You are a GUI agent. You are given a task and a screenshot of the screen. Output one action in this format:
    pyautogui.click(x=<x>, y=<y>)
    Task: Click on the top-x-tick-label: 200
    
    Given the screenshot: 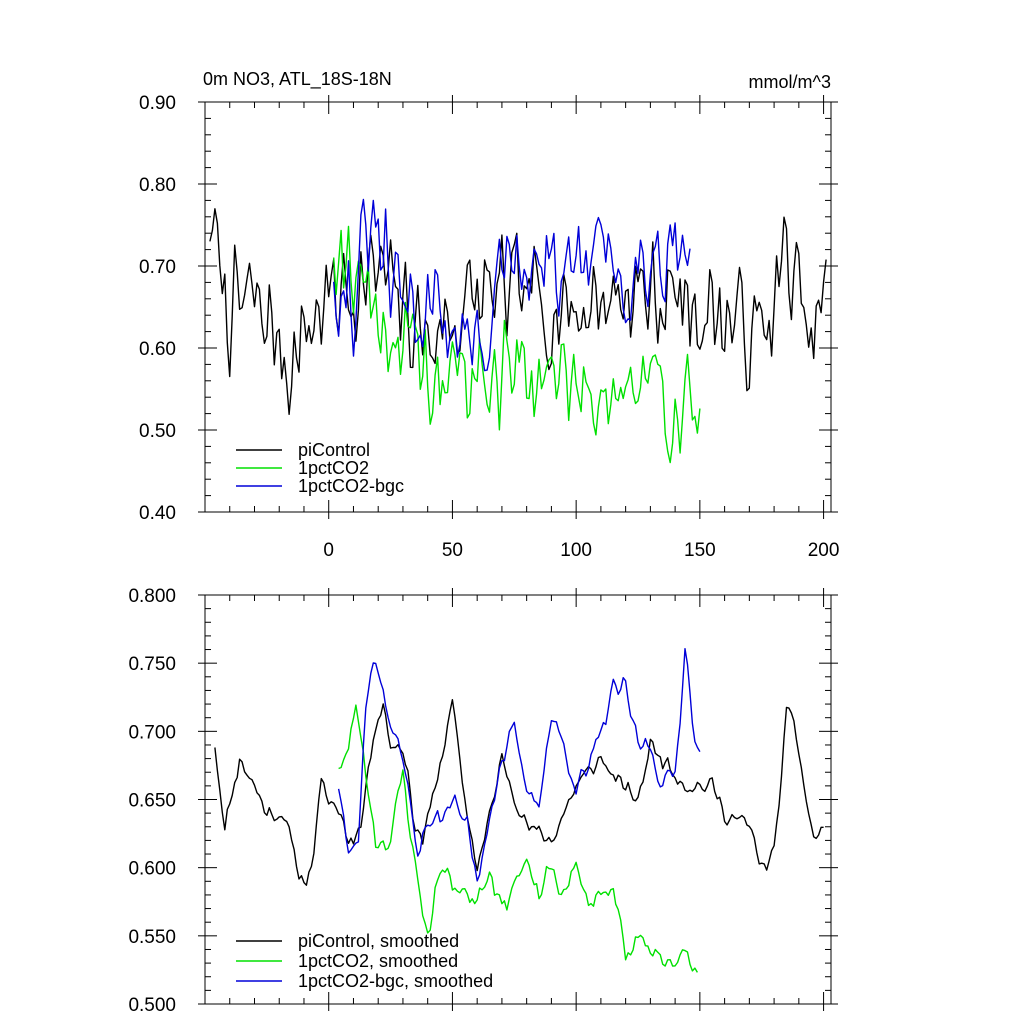 What is the action you would take?
    pyautogui.click(x=824, y=550)
    